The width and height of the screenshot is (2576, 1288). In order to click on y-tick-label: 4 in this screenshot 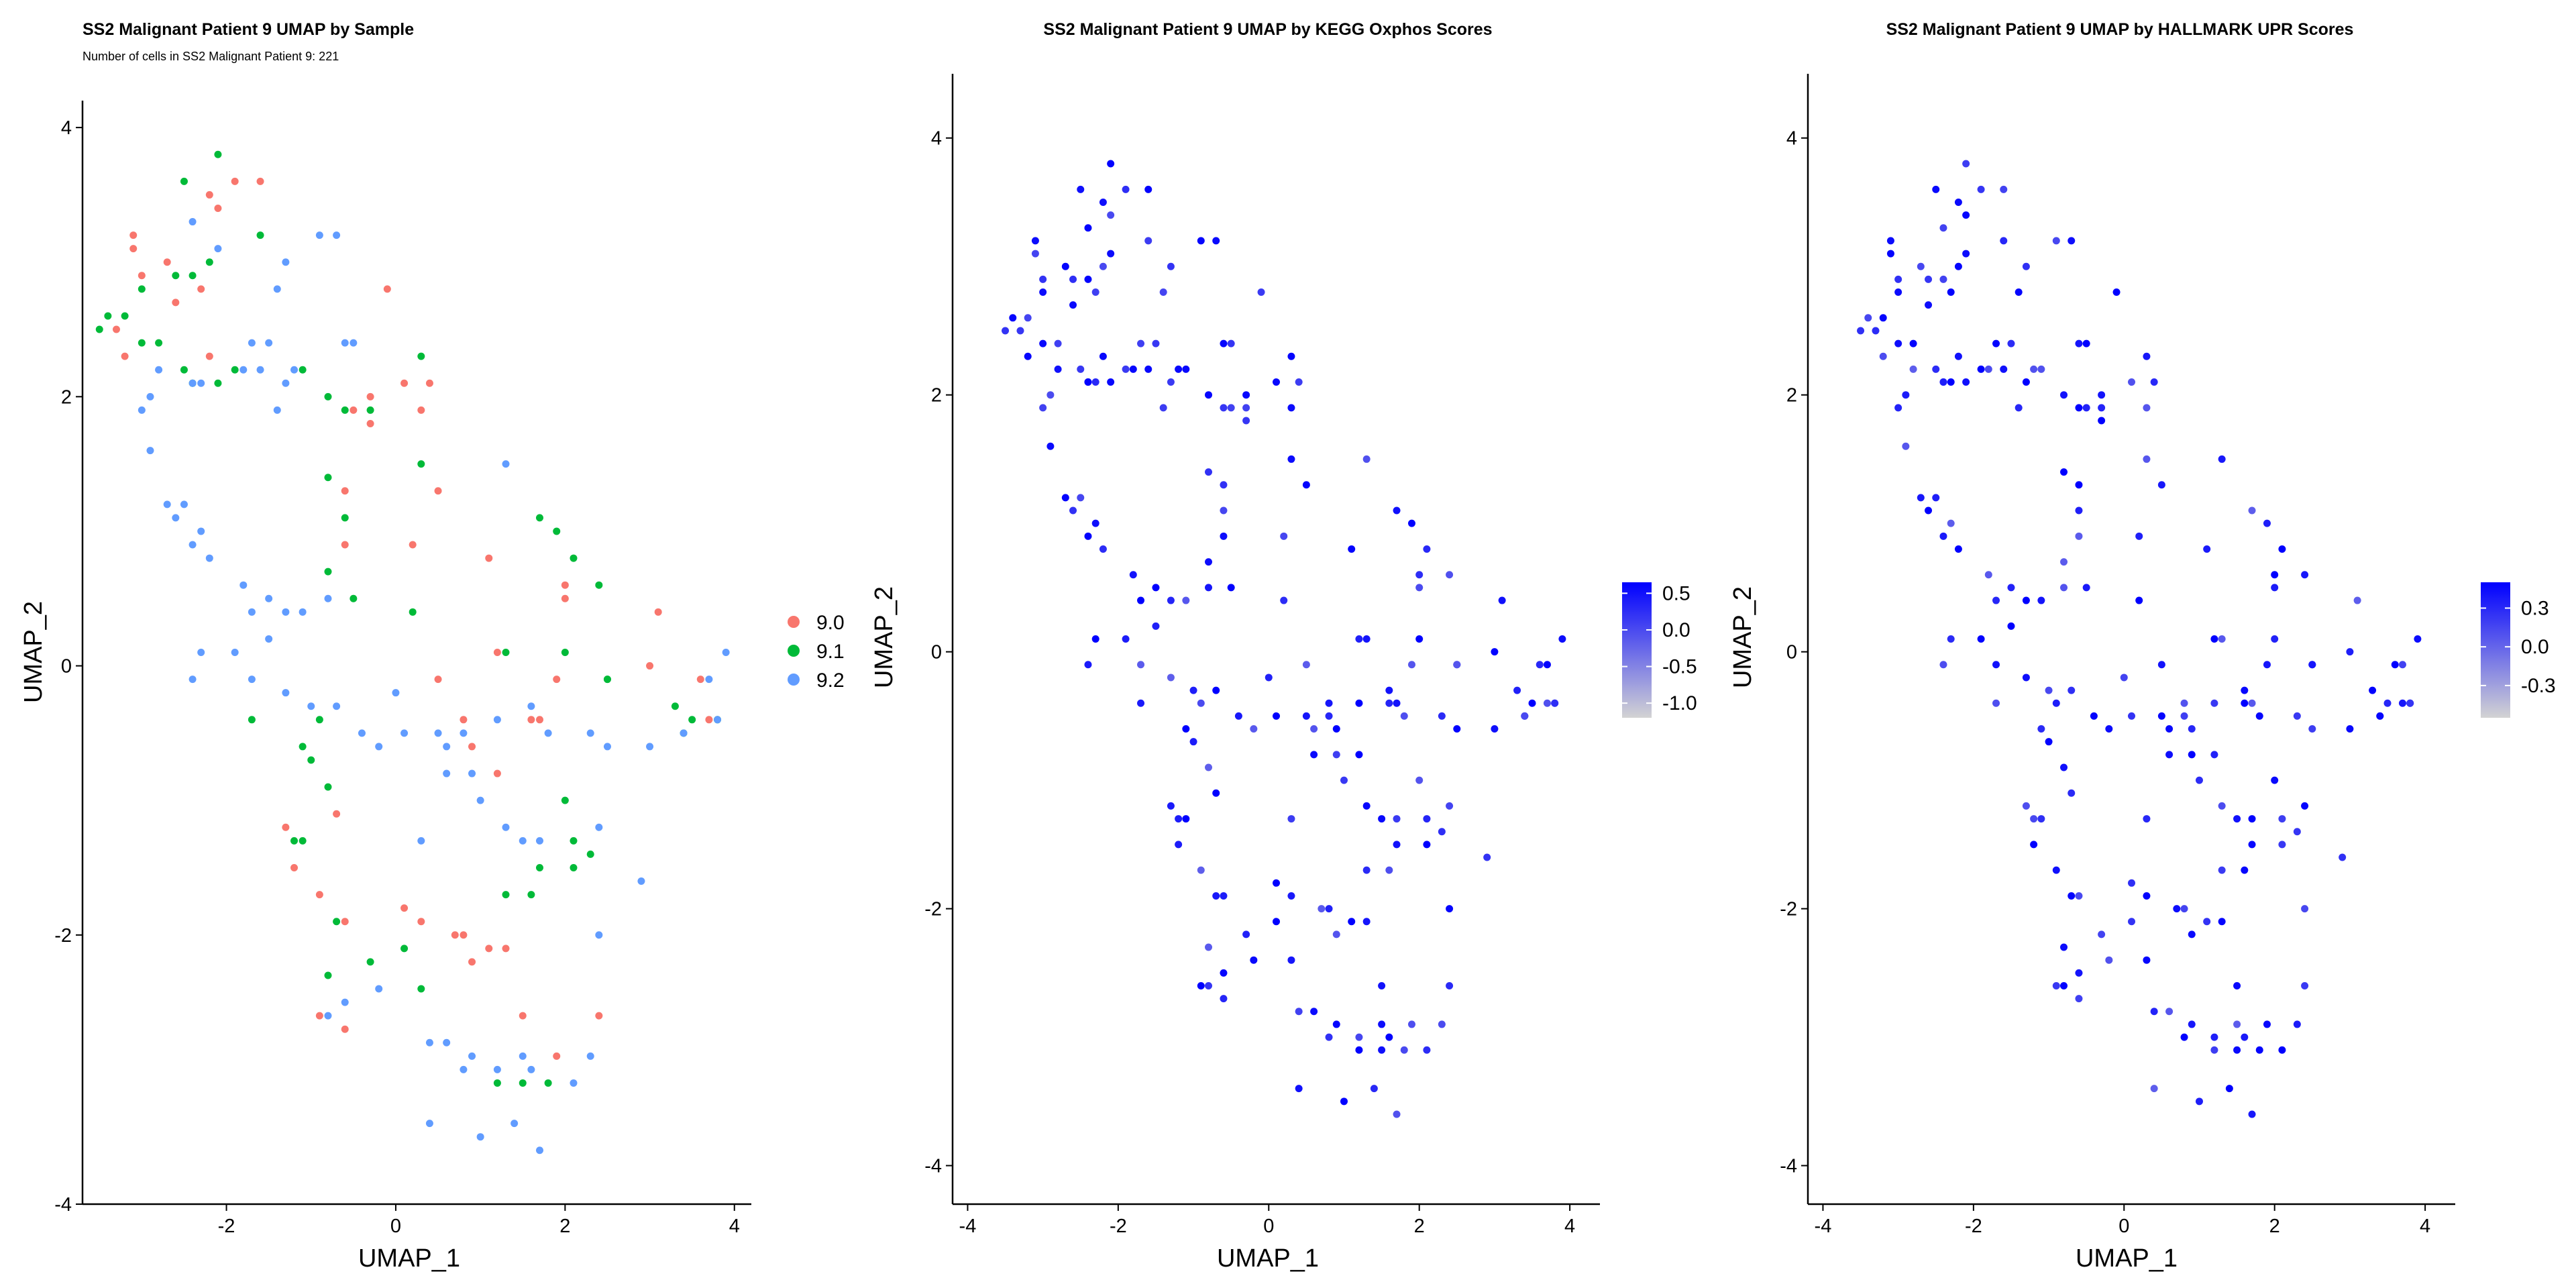, I will do `click(936, 139)`.